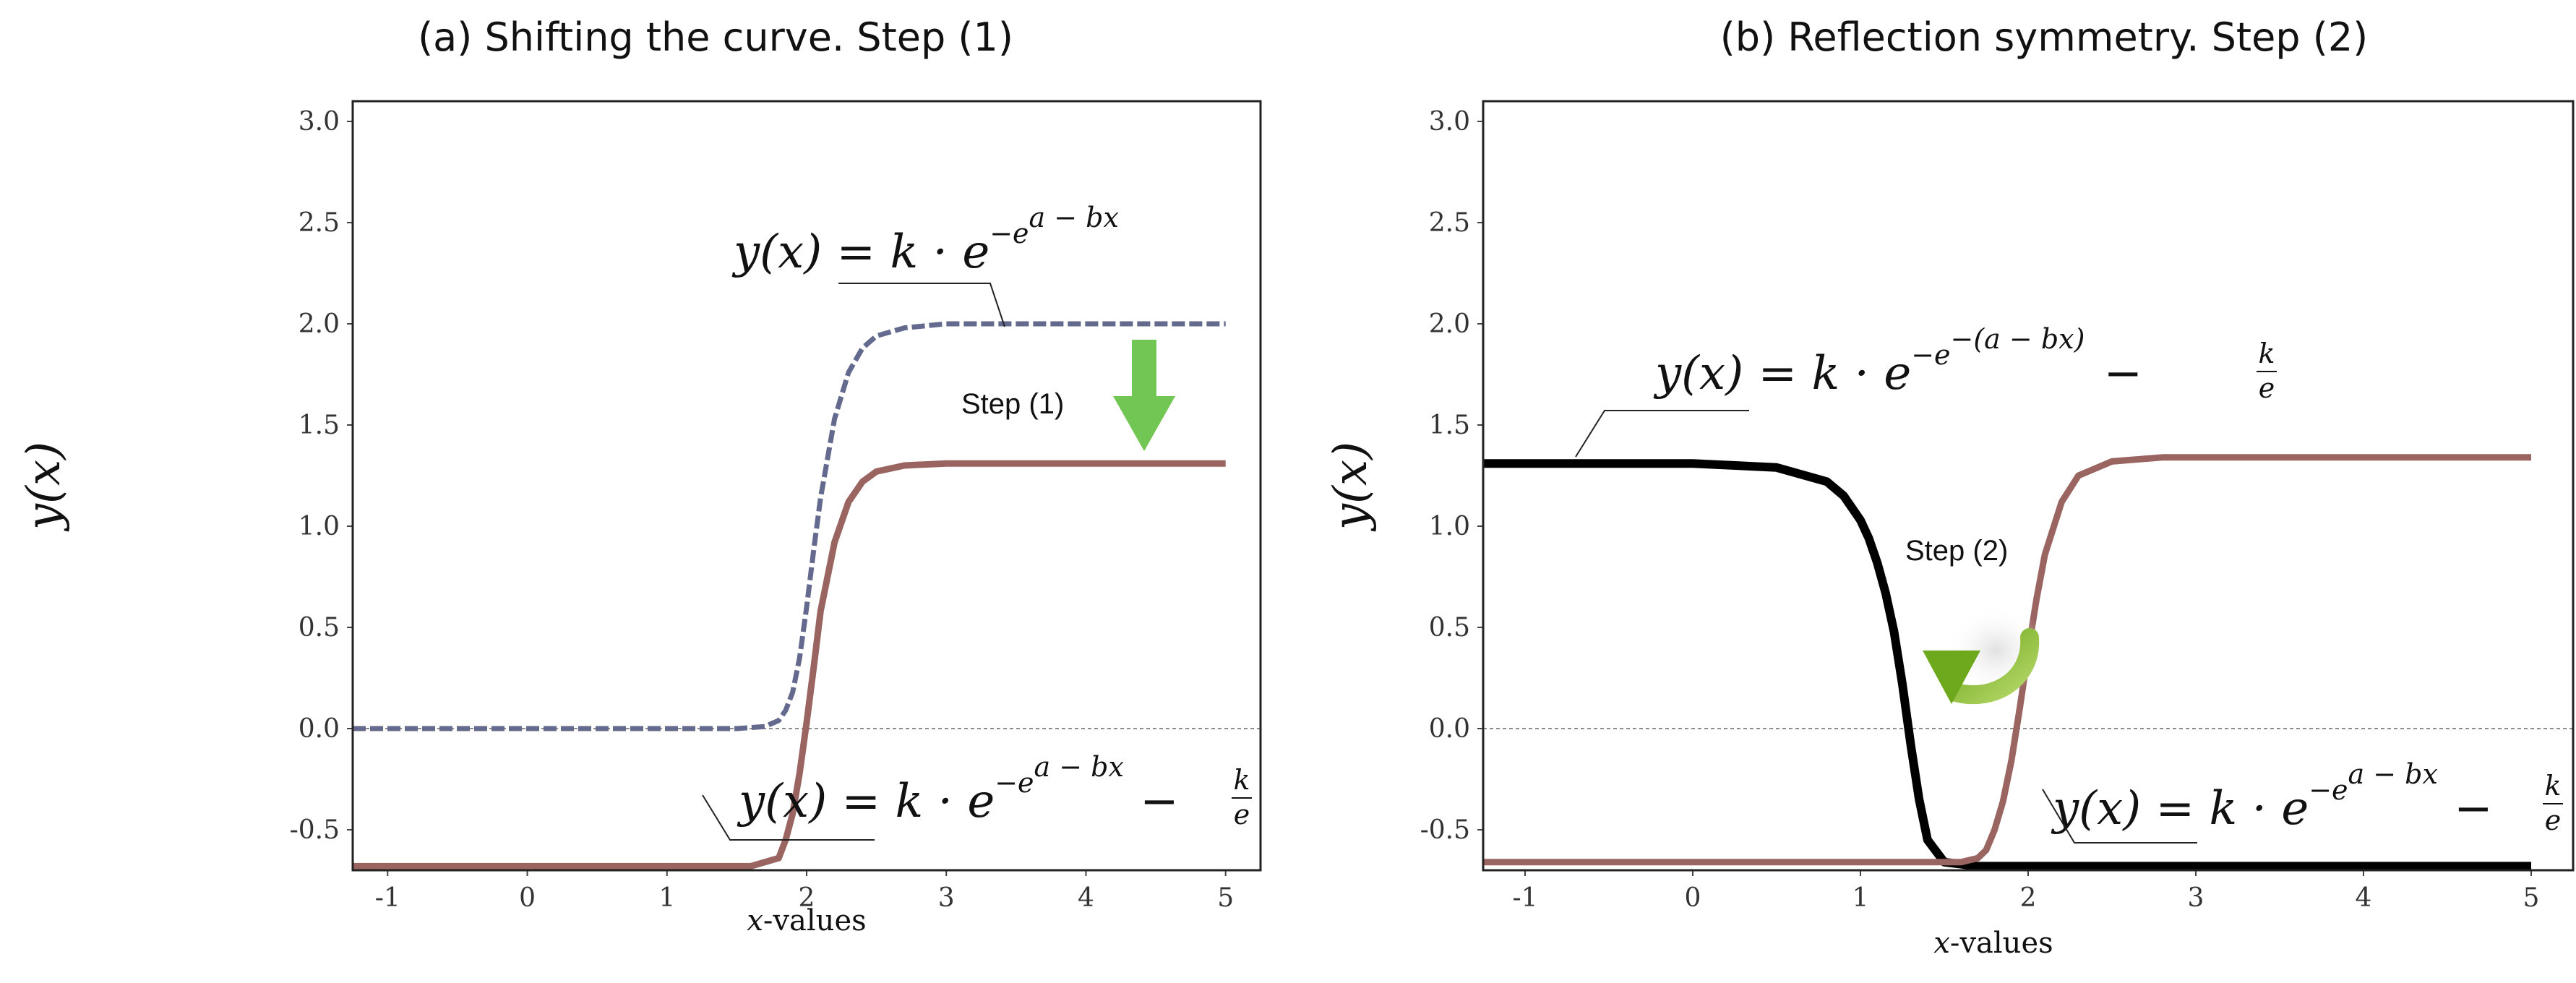 The height and width of the screenshot is (983, 2576). I want to click on panel-b-eq-bottom-exp: −e, so click(2328, 790).